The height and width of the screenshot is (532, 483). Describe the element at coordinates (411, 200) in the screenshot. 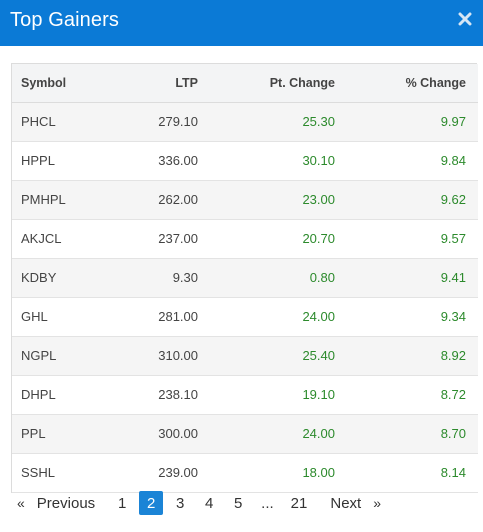

I see `pct-change-cell: 9.62` at that location.